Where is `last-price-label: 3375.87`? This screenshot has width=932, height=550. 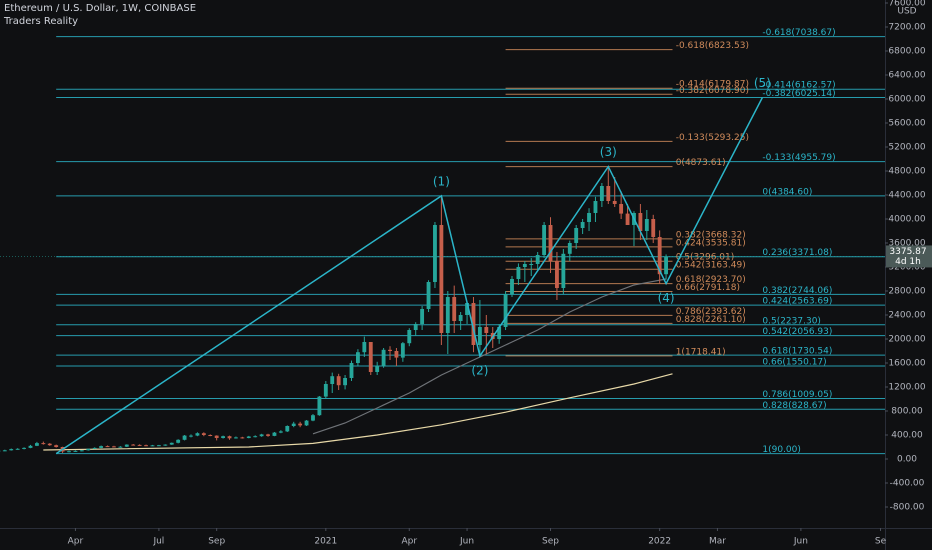 last-price-label: 3375.87 is located at coordinates (907, 252).